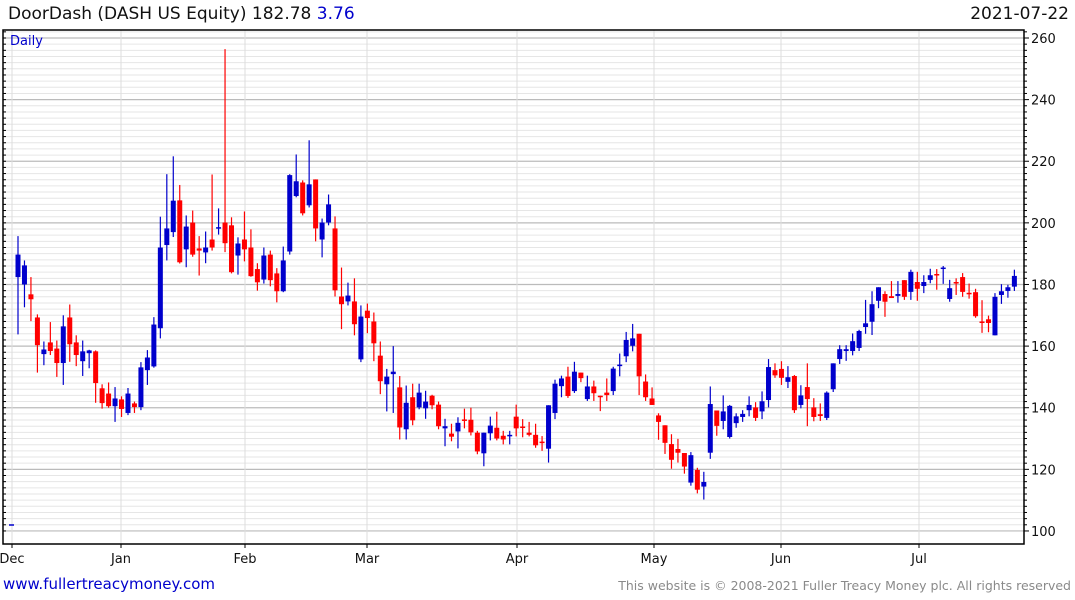 This screenshot has height=600, width=1075. Describe the element at coordinates (1043, 224) in the screenshot. I see `y-tick-label: 200` at that location.